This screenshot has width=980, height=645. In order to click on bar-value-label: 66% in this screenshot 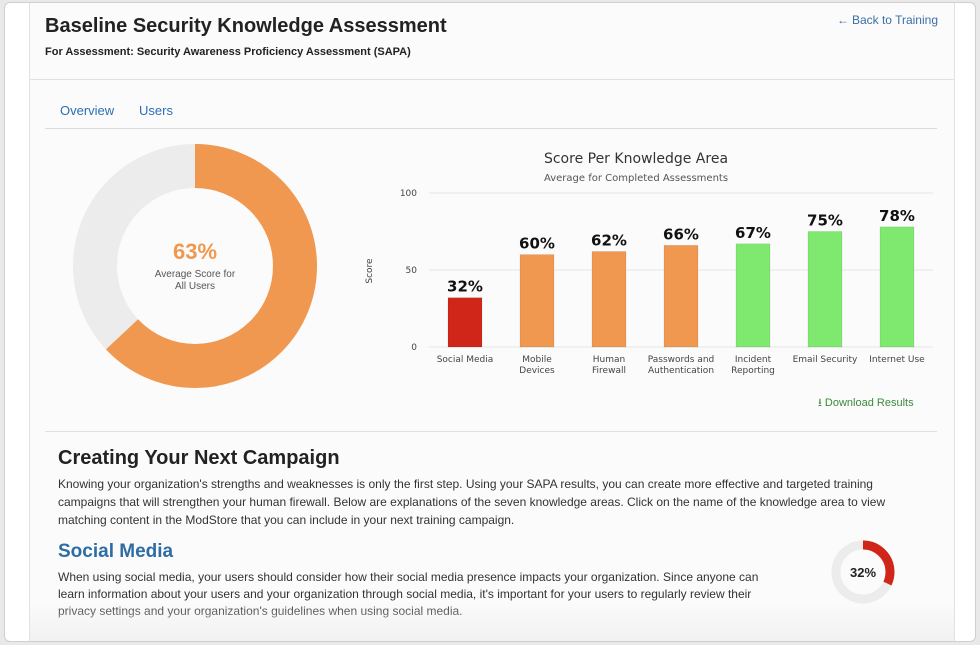, I will do `click(681, 234)`.